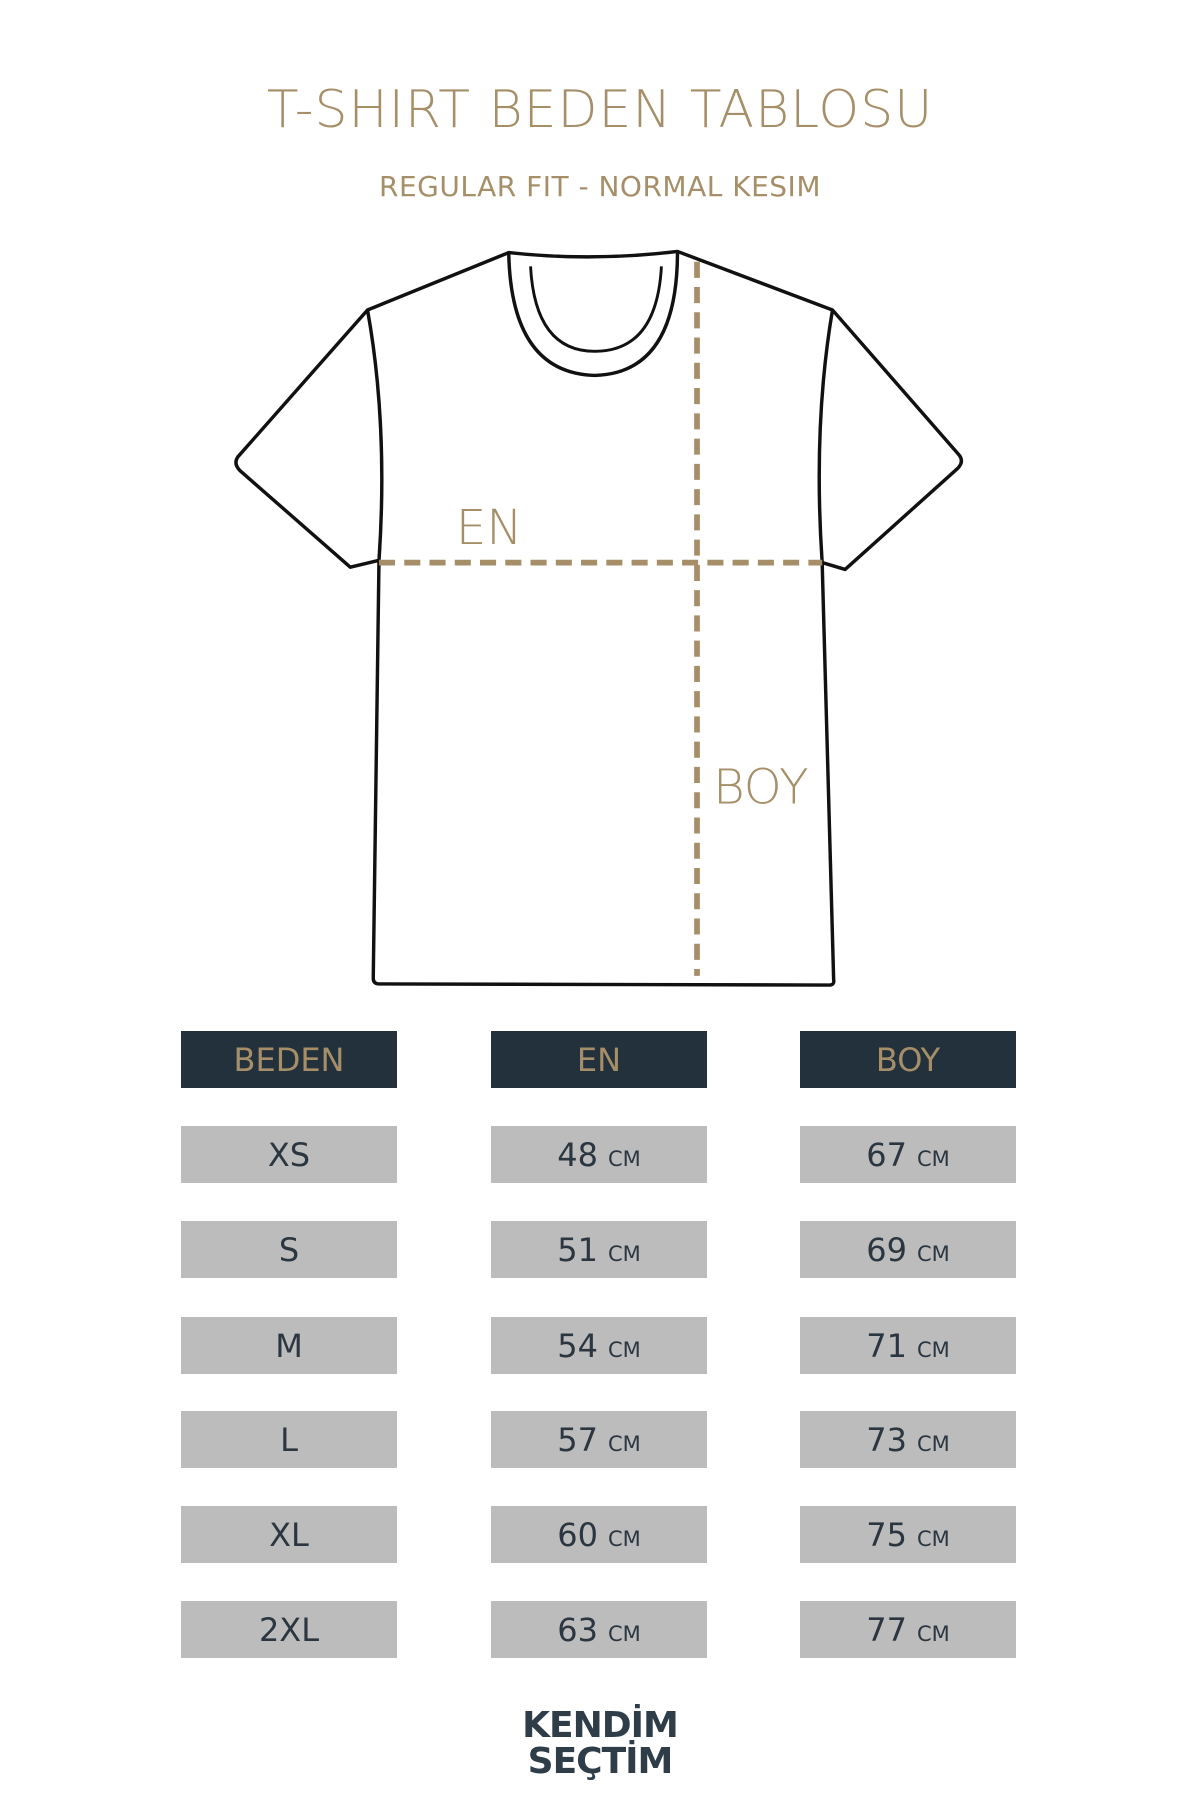 Image resolution: width=1200 pixels, height=1800 pixels. I want to click on page-title: T-SHIRT BEDEN TABLOSU, so click(600, 110).